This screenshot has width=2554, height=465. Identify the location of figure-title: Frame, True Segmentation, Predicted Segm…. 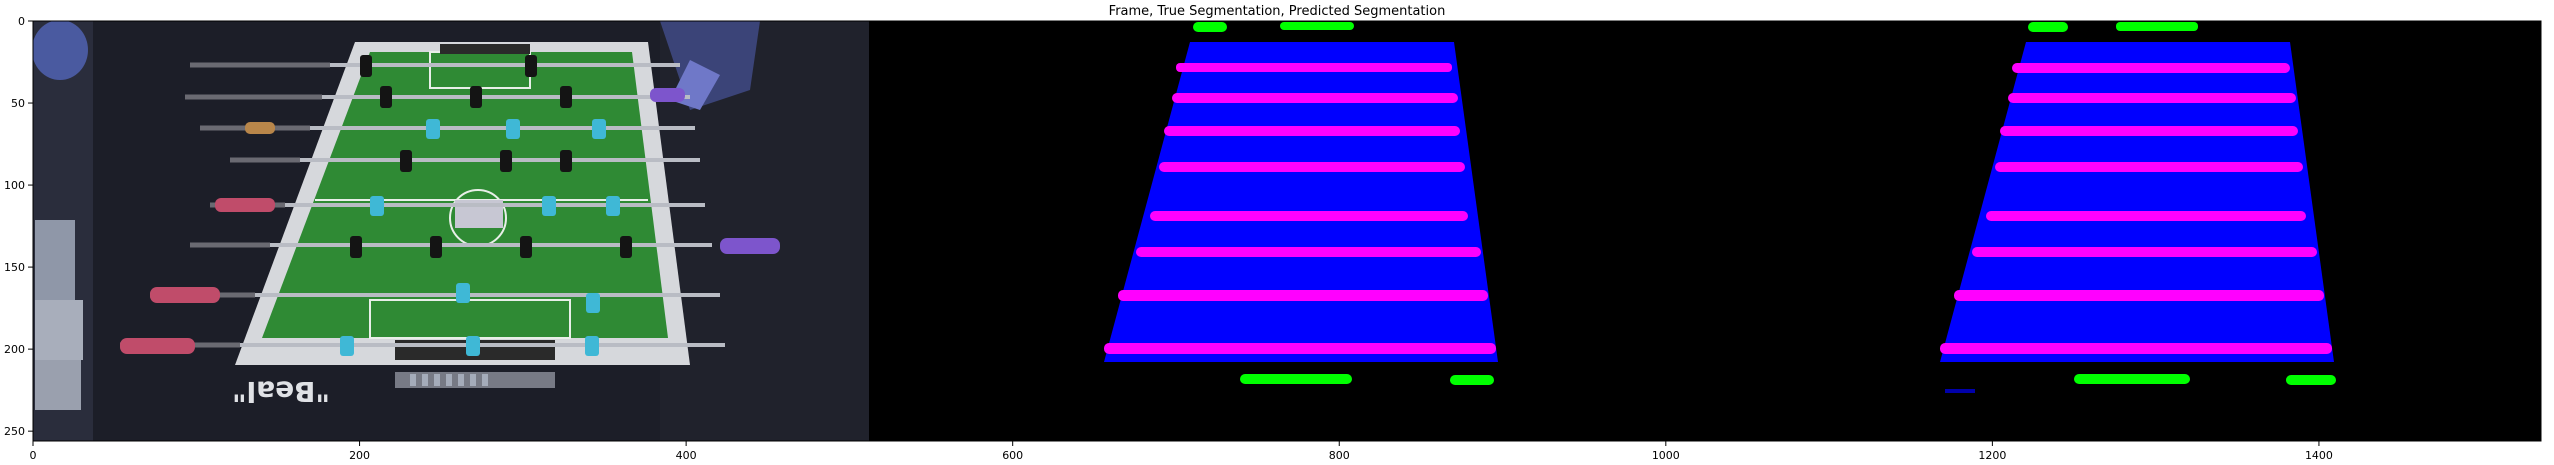
(1277, 11).